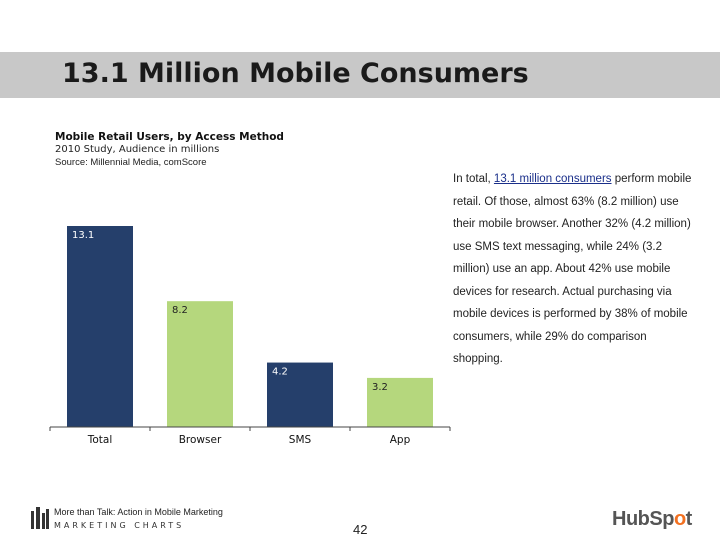 This screenshot has height=540, width=720. What do you see at coordinates (300, 394) in the screenshot?
I see `bar-sms` at bounding box center [300, 394].